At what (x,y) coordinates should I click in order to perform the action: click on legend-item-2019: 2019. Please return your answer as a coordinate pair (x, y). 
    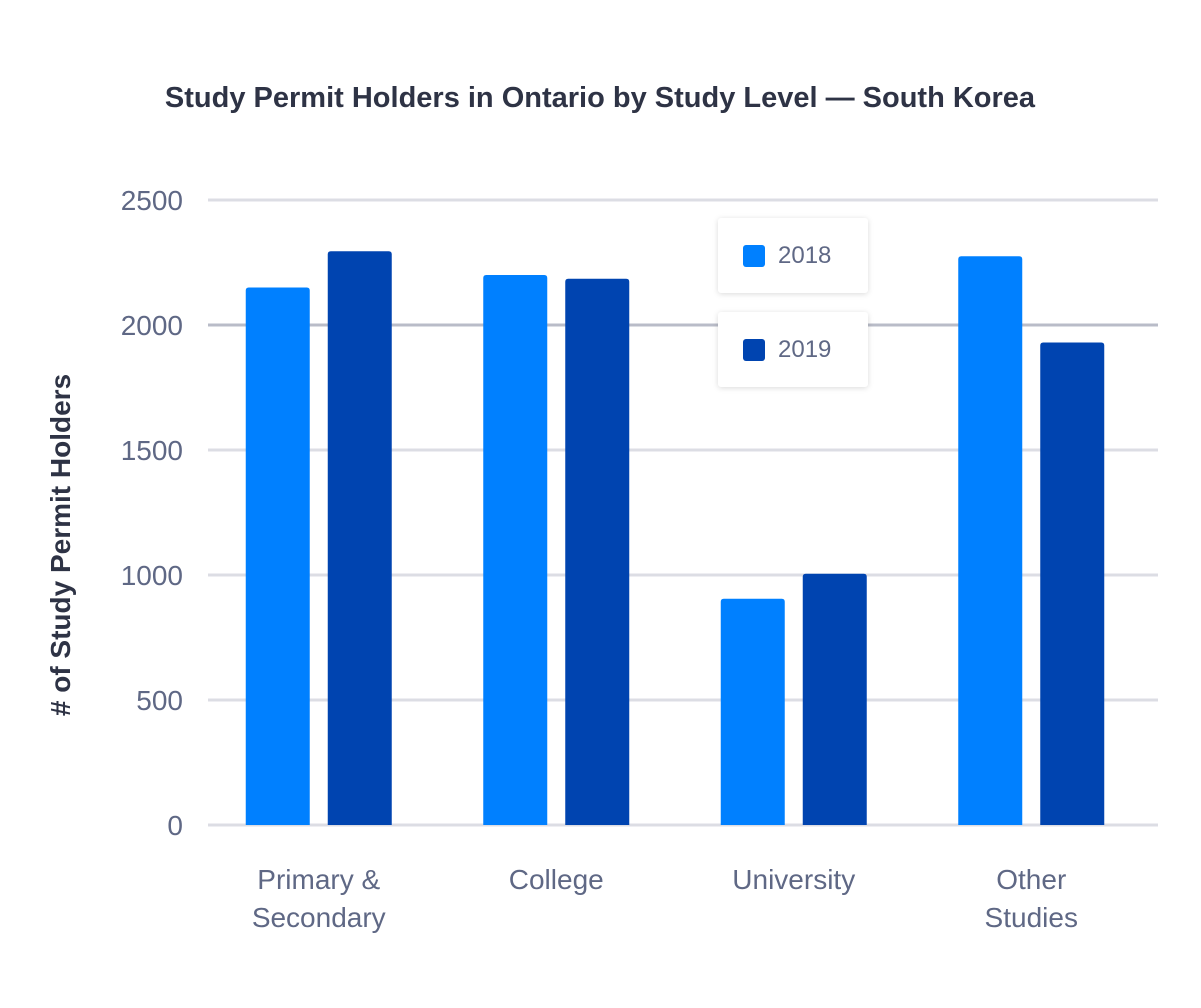
    Looking at the image, I should click on (793, 349).